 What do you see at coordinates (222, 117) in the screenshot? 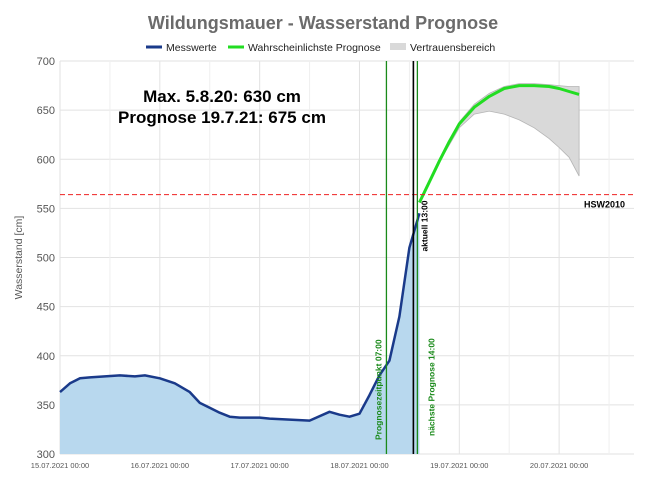
I see `annotation-forecast: Prognose 19.7.21: 675 cm` at bounding box center [222, 117].